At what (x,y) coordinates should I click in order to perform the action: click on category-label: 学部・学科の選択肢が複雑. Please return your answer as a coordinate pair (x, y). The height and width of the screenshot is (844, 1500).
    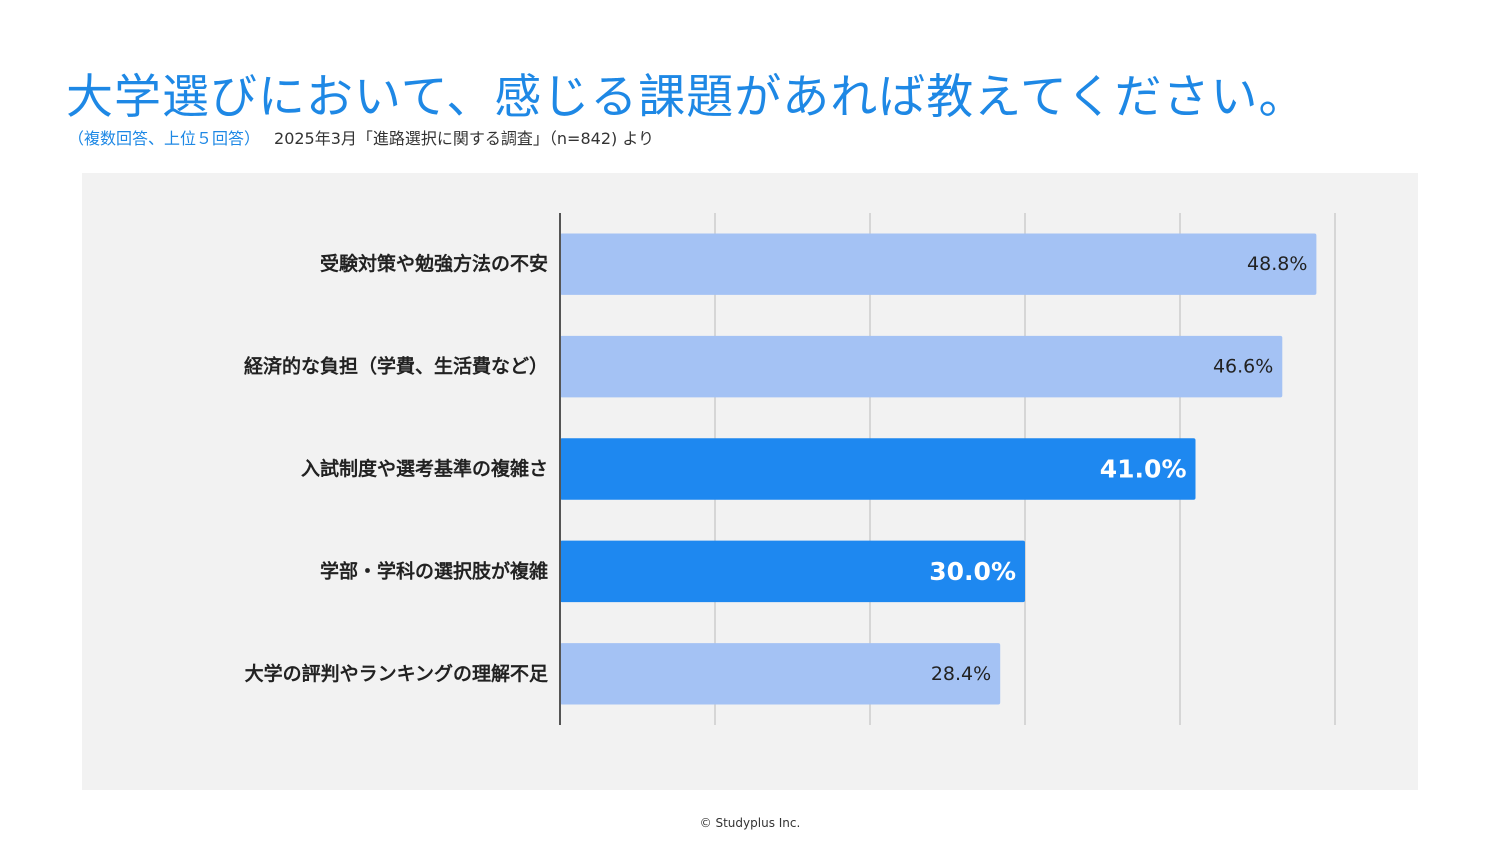
    Looking at the image, I should click on (434, 570).